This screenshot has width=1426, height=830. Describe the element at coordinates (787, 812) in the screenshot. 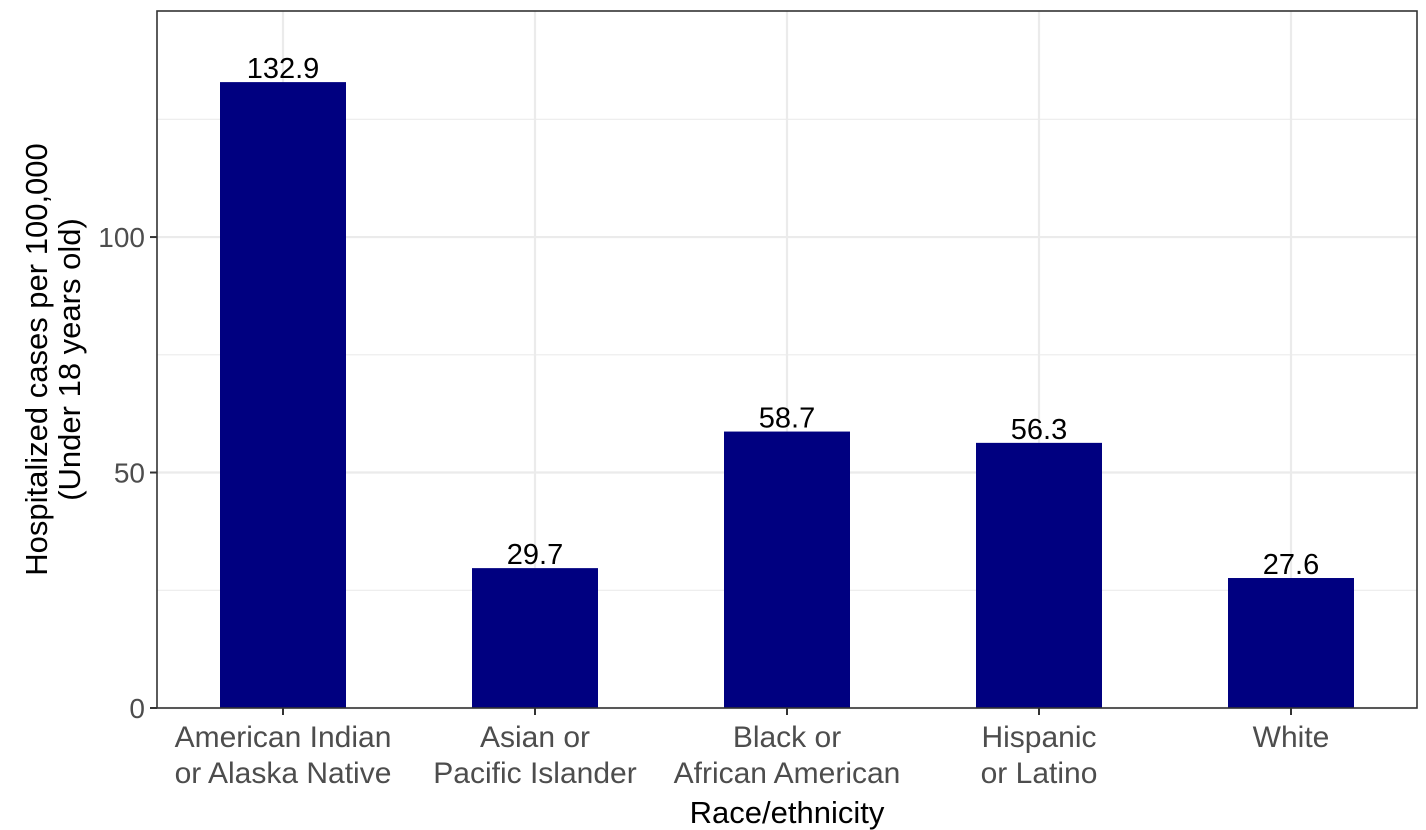

I see `x-axis-title: Race/ethnicity` at that location.